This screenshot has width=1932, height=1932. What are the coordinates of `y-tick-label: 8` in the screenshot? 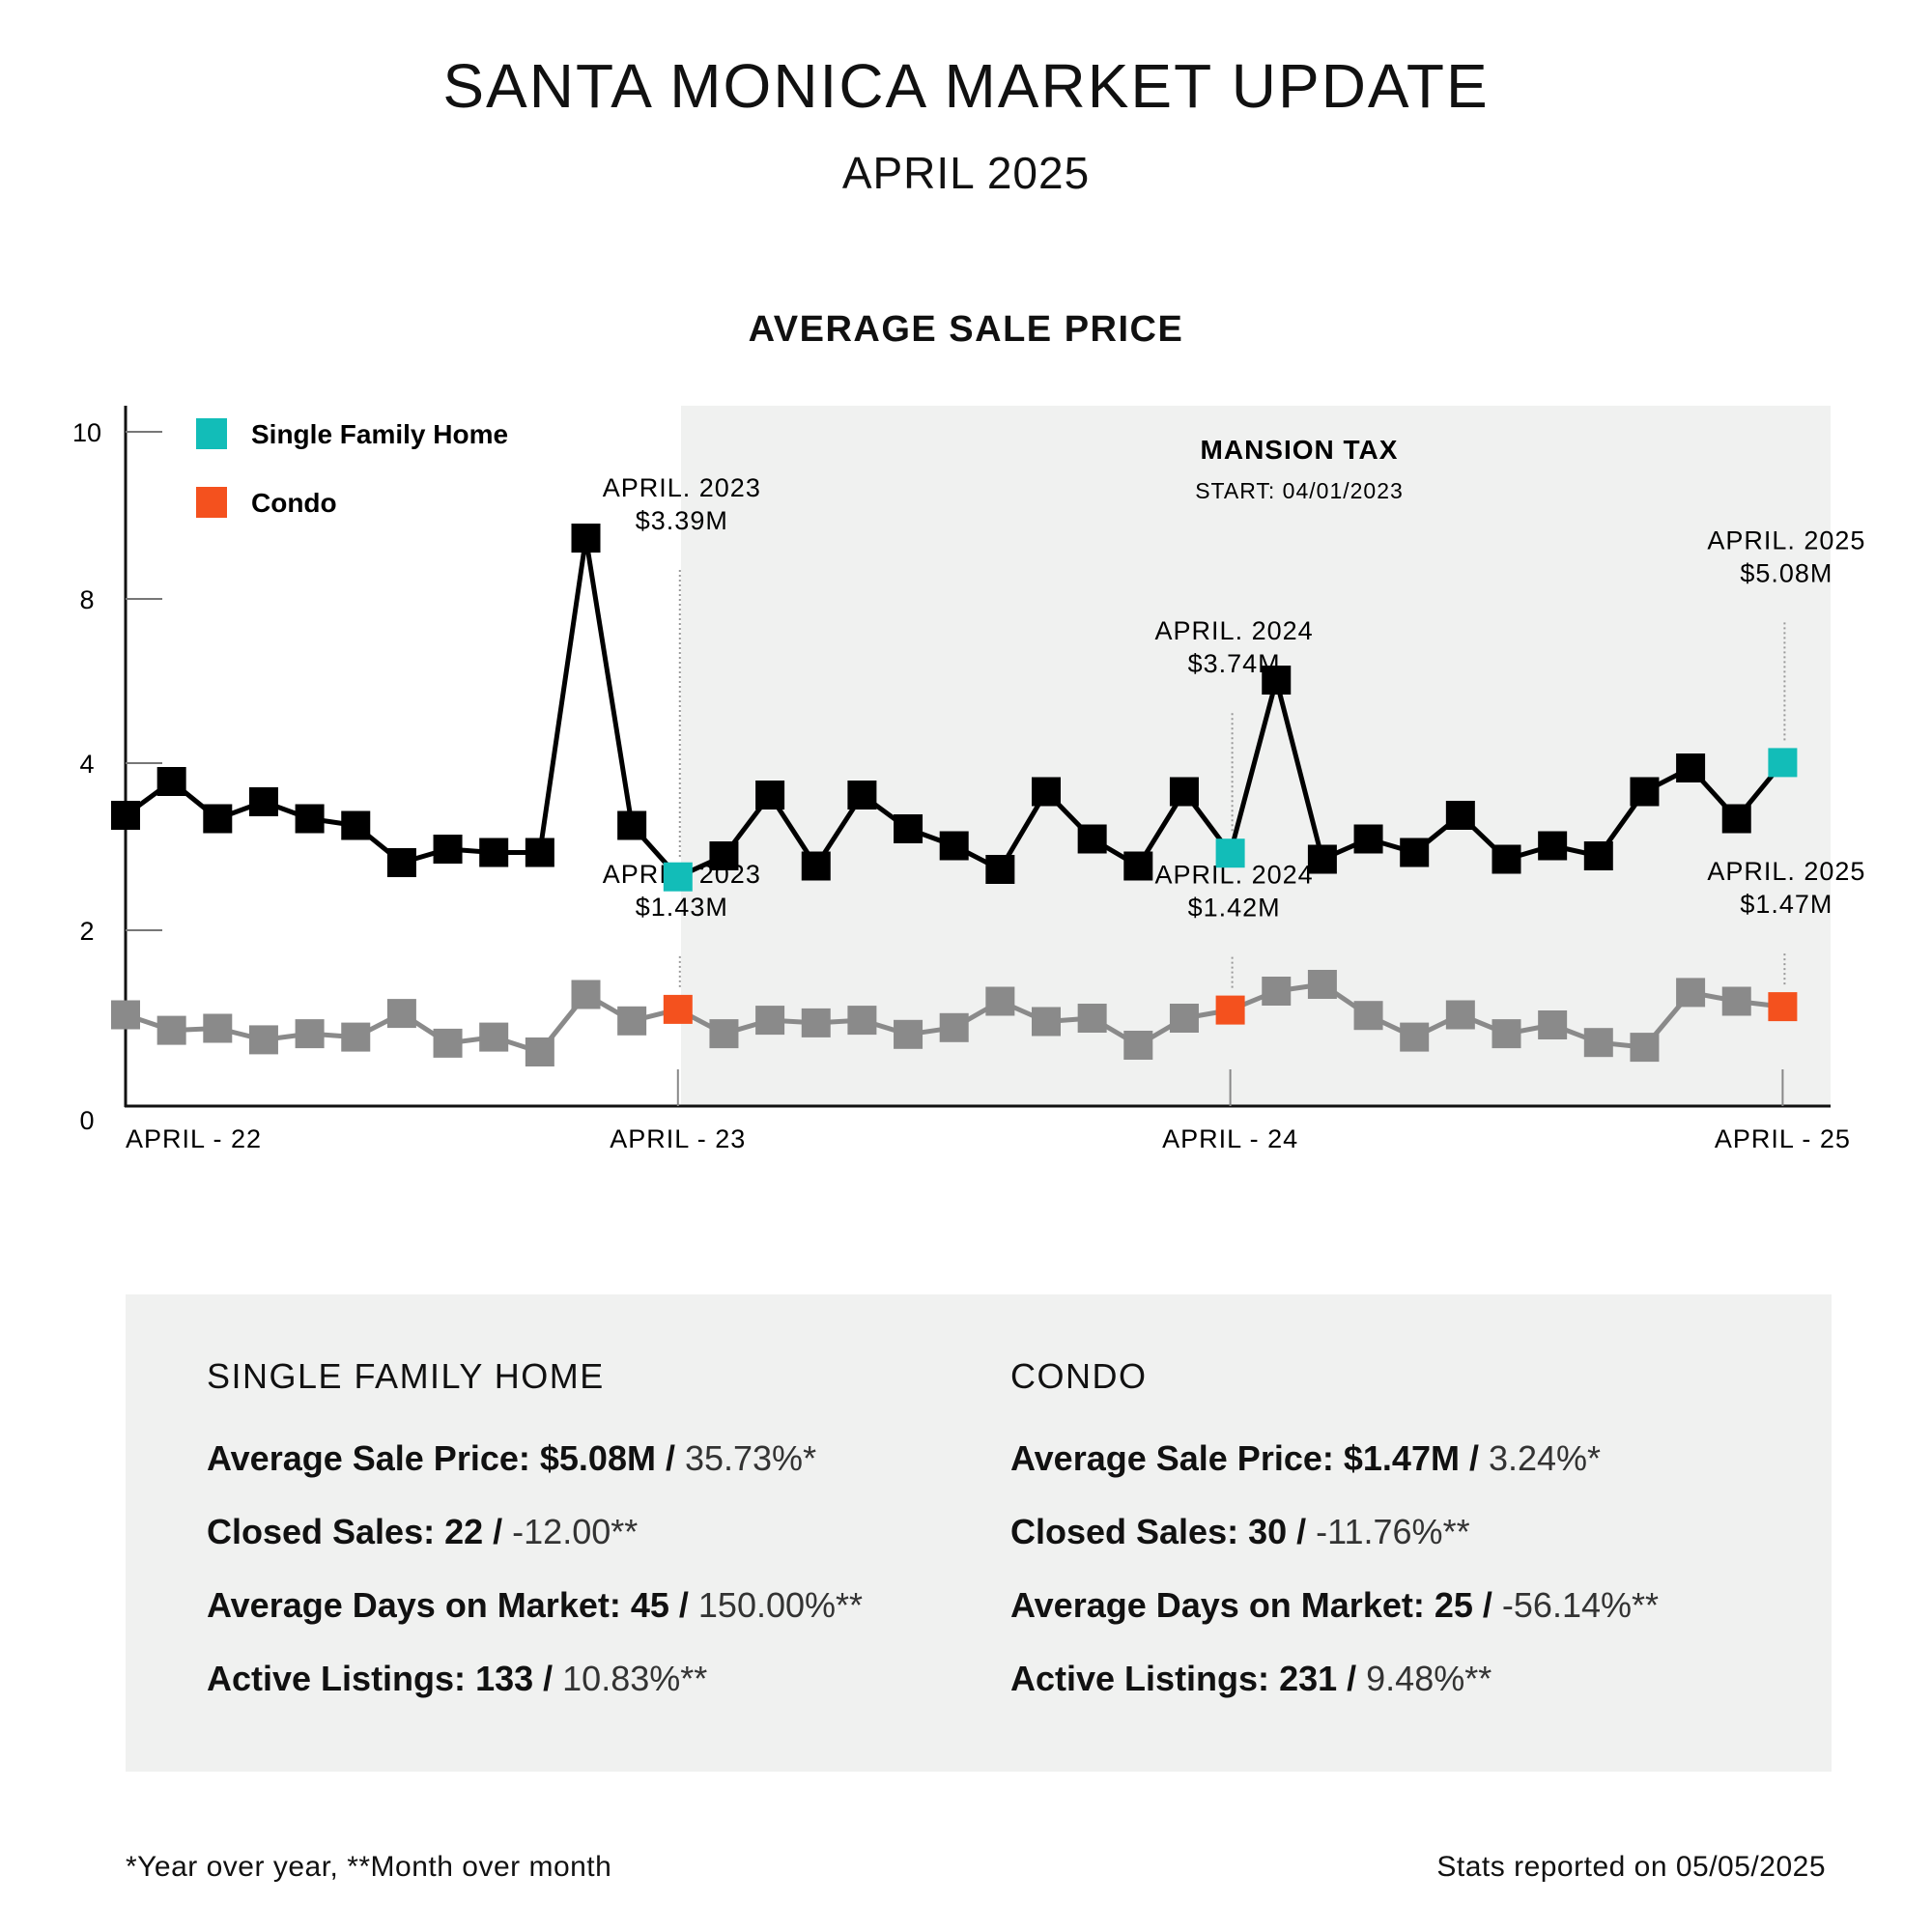 It's located at (86, 599).